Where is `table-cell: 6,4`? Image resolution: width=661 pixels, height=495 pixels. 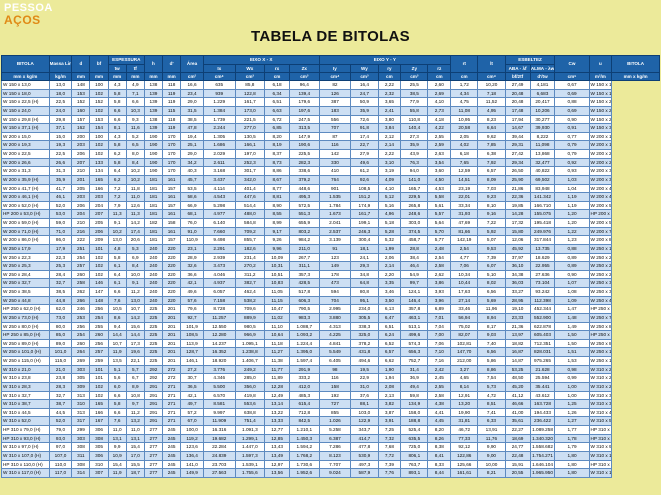 table-cell: 6,4 is located at coordinates (117, 171).